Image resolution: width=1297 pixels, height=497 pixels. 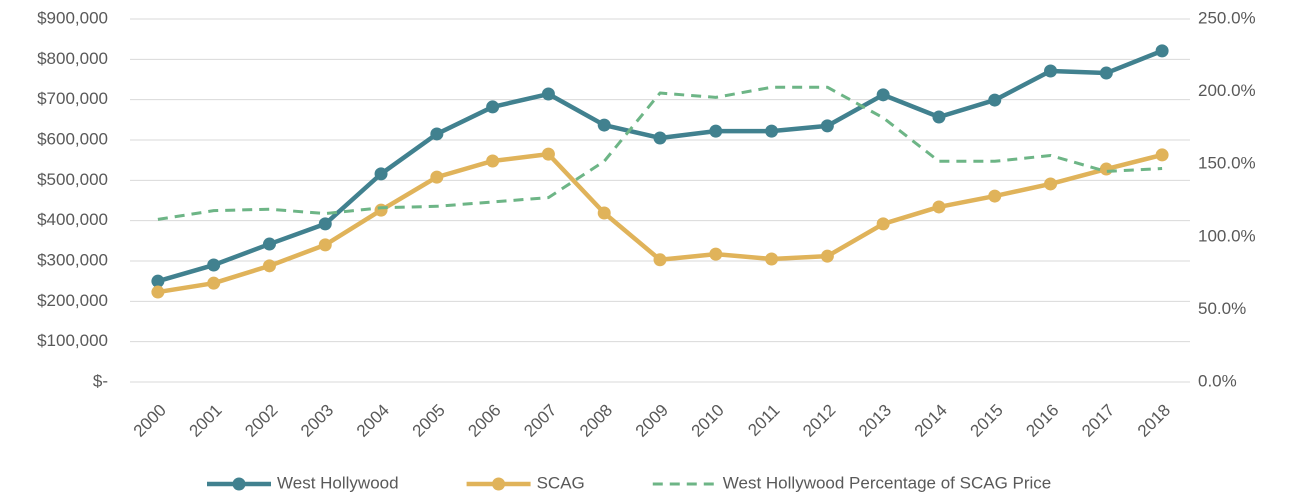 What do you see at coordinates (72, 17) in the screenshot?
I see `y-tick-label: $900,000` at bounding box center [72, 17].